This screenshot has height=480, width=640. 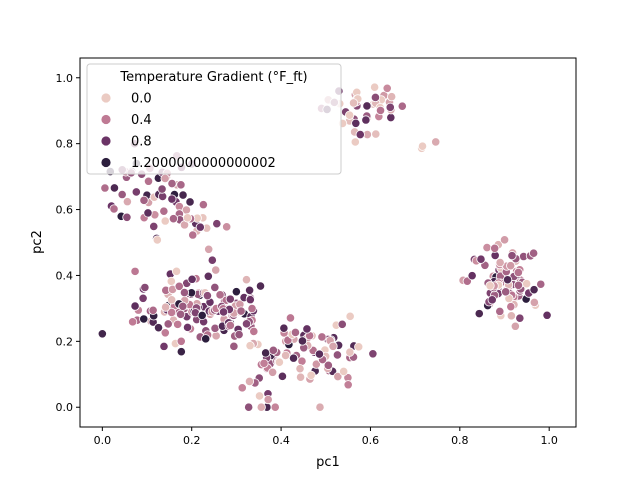 What do you see at coordinates (549, 440) in the screenshot?
I see `x-tick-label: 1.0` at bounding box center [549, 440].